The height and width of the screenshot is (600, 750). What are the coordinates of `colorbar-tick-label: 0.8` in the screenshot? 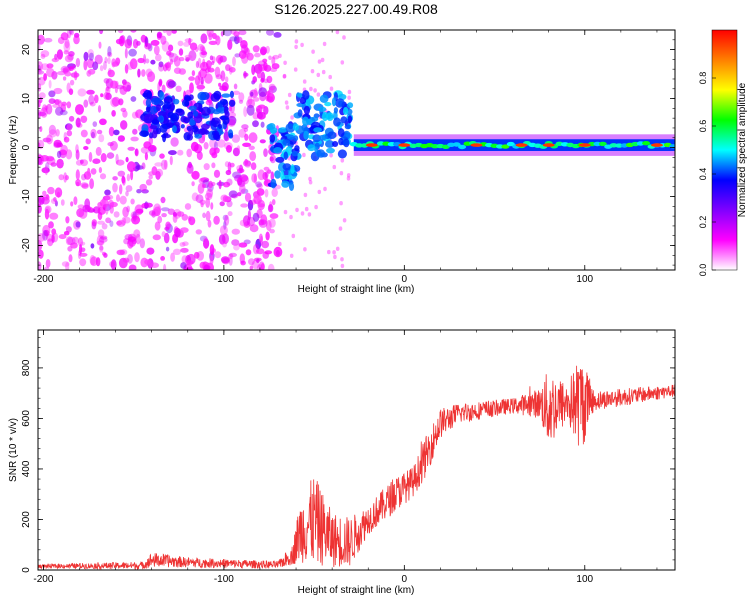 It's located at (703, 78).